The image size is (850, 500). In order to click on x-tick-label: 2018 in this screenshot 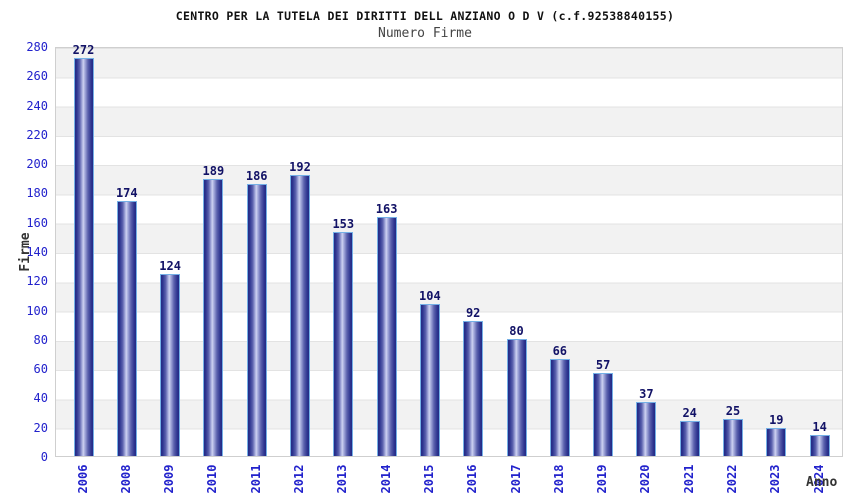, I will do `click(558, 479)`.